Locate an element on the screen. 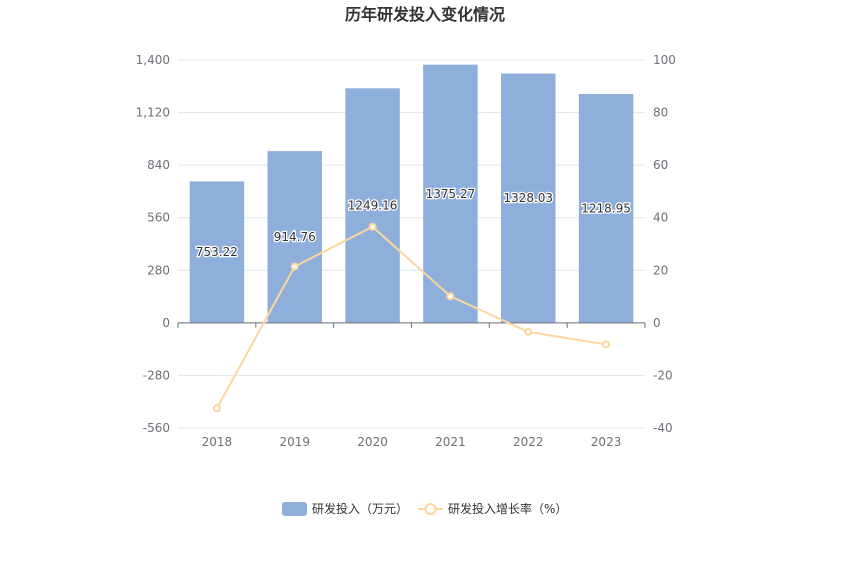 Image resolution: width=850 pixels, height=574 pixels. x-tick-label: 2022 is located at coordinates (528, 442).